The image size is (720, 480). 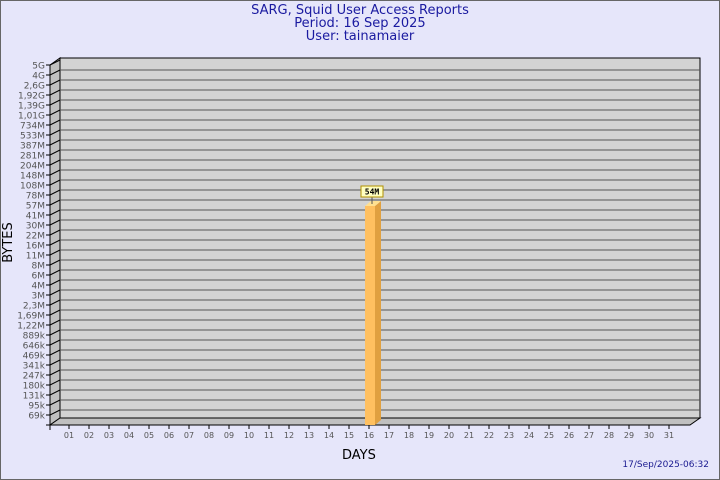 I want to click on y-tick-label: 204M, so click(x=32, y=167).